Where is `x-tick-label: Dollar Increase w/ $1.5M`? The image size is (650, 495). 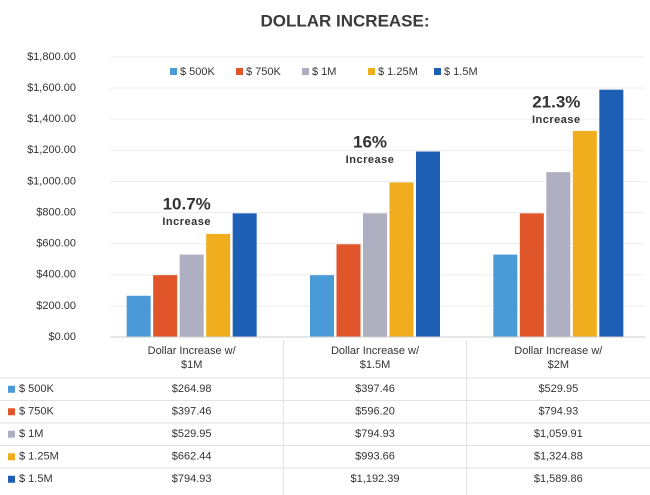 x-tick-label: Dollar Increase w/ $1.5M is located at coordinates (375, 358).